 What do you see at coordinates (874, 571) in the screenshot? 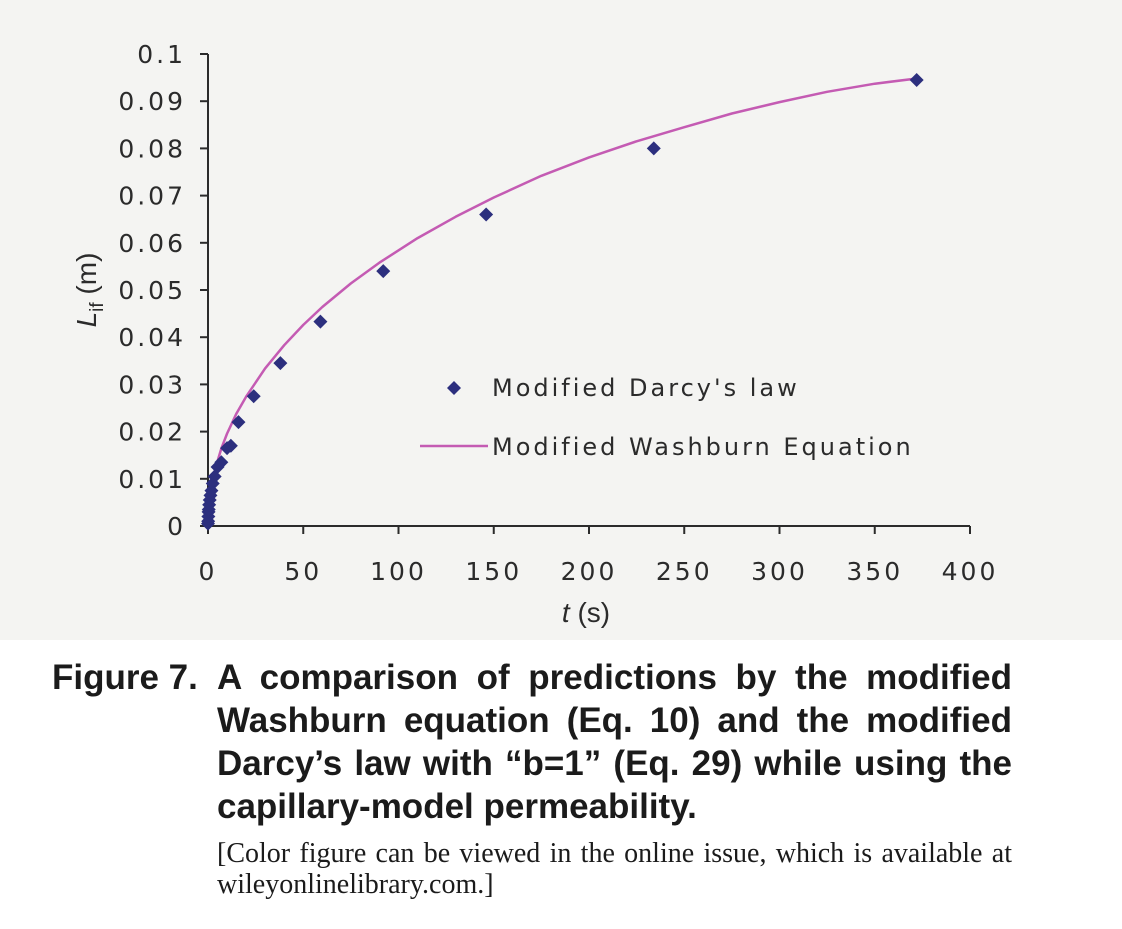
I see `x-tick-label: 350` at bounding box center [874, 571].